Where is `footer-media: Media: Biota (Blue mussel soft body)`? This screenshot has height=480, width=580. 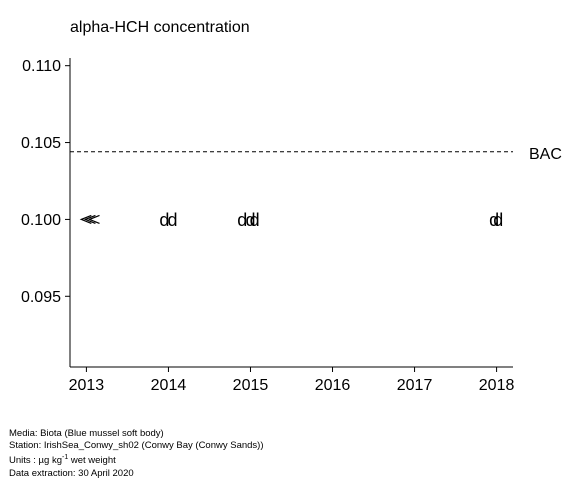
footer-media: Media: Biota (Blue mussel soft body) is located at coordinates (86, 433).